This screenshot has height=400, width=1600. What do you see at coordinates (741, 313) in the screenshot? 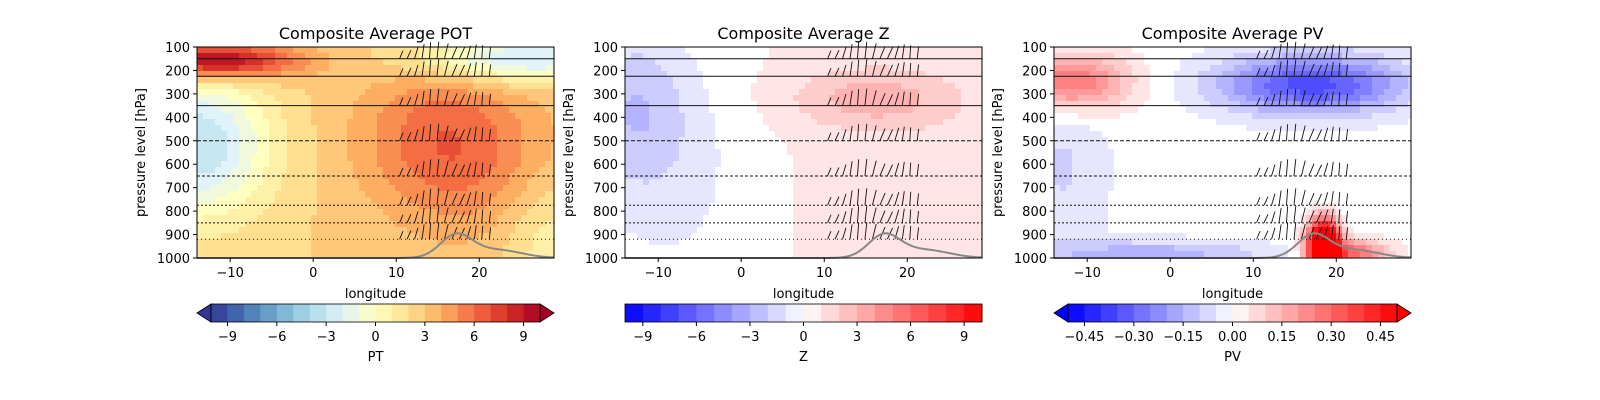
I see `colorbar-segment` at bounding box center [741, 313].